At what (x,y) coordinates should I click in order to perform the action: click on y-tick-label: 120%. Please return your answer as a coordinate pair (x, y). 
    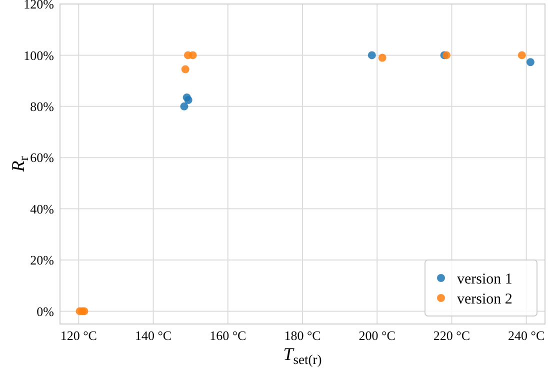
    Looking at the image, I should click on (39, 6).